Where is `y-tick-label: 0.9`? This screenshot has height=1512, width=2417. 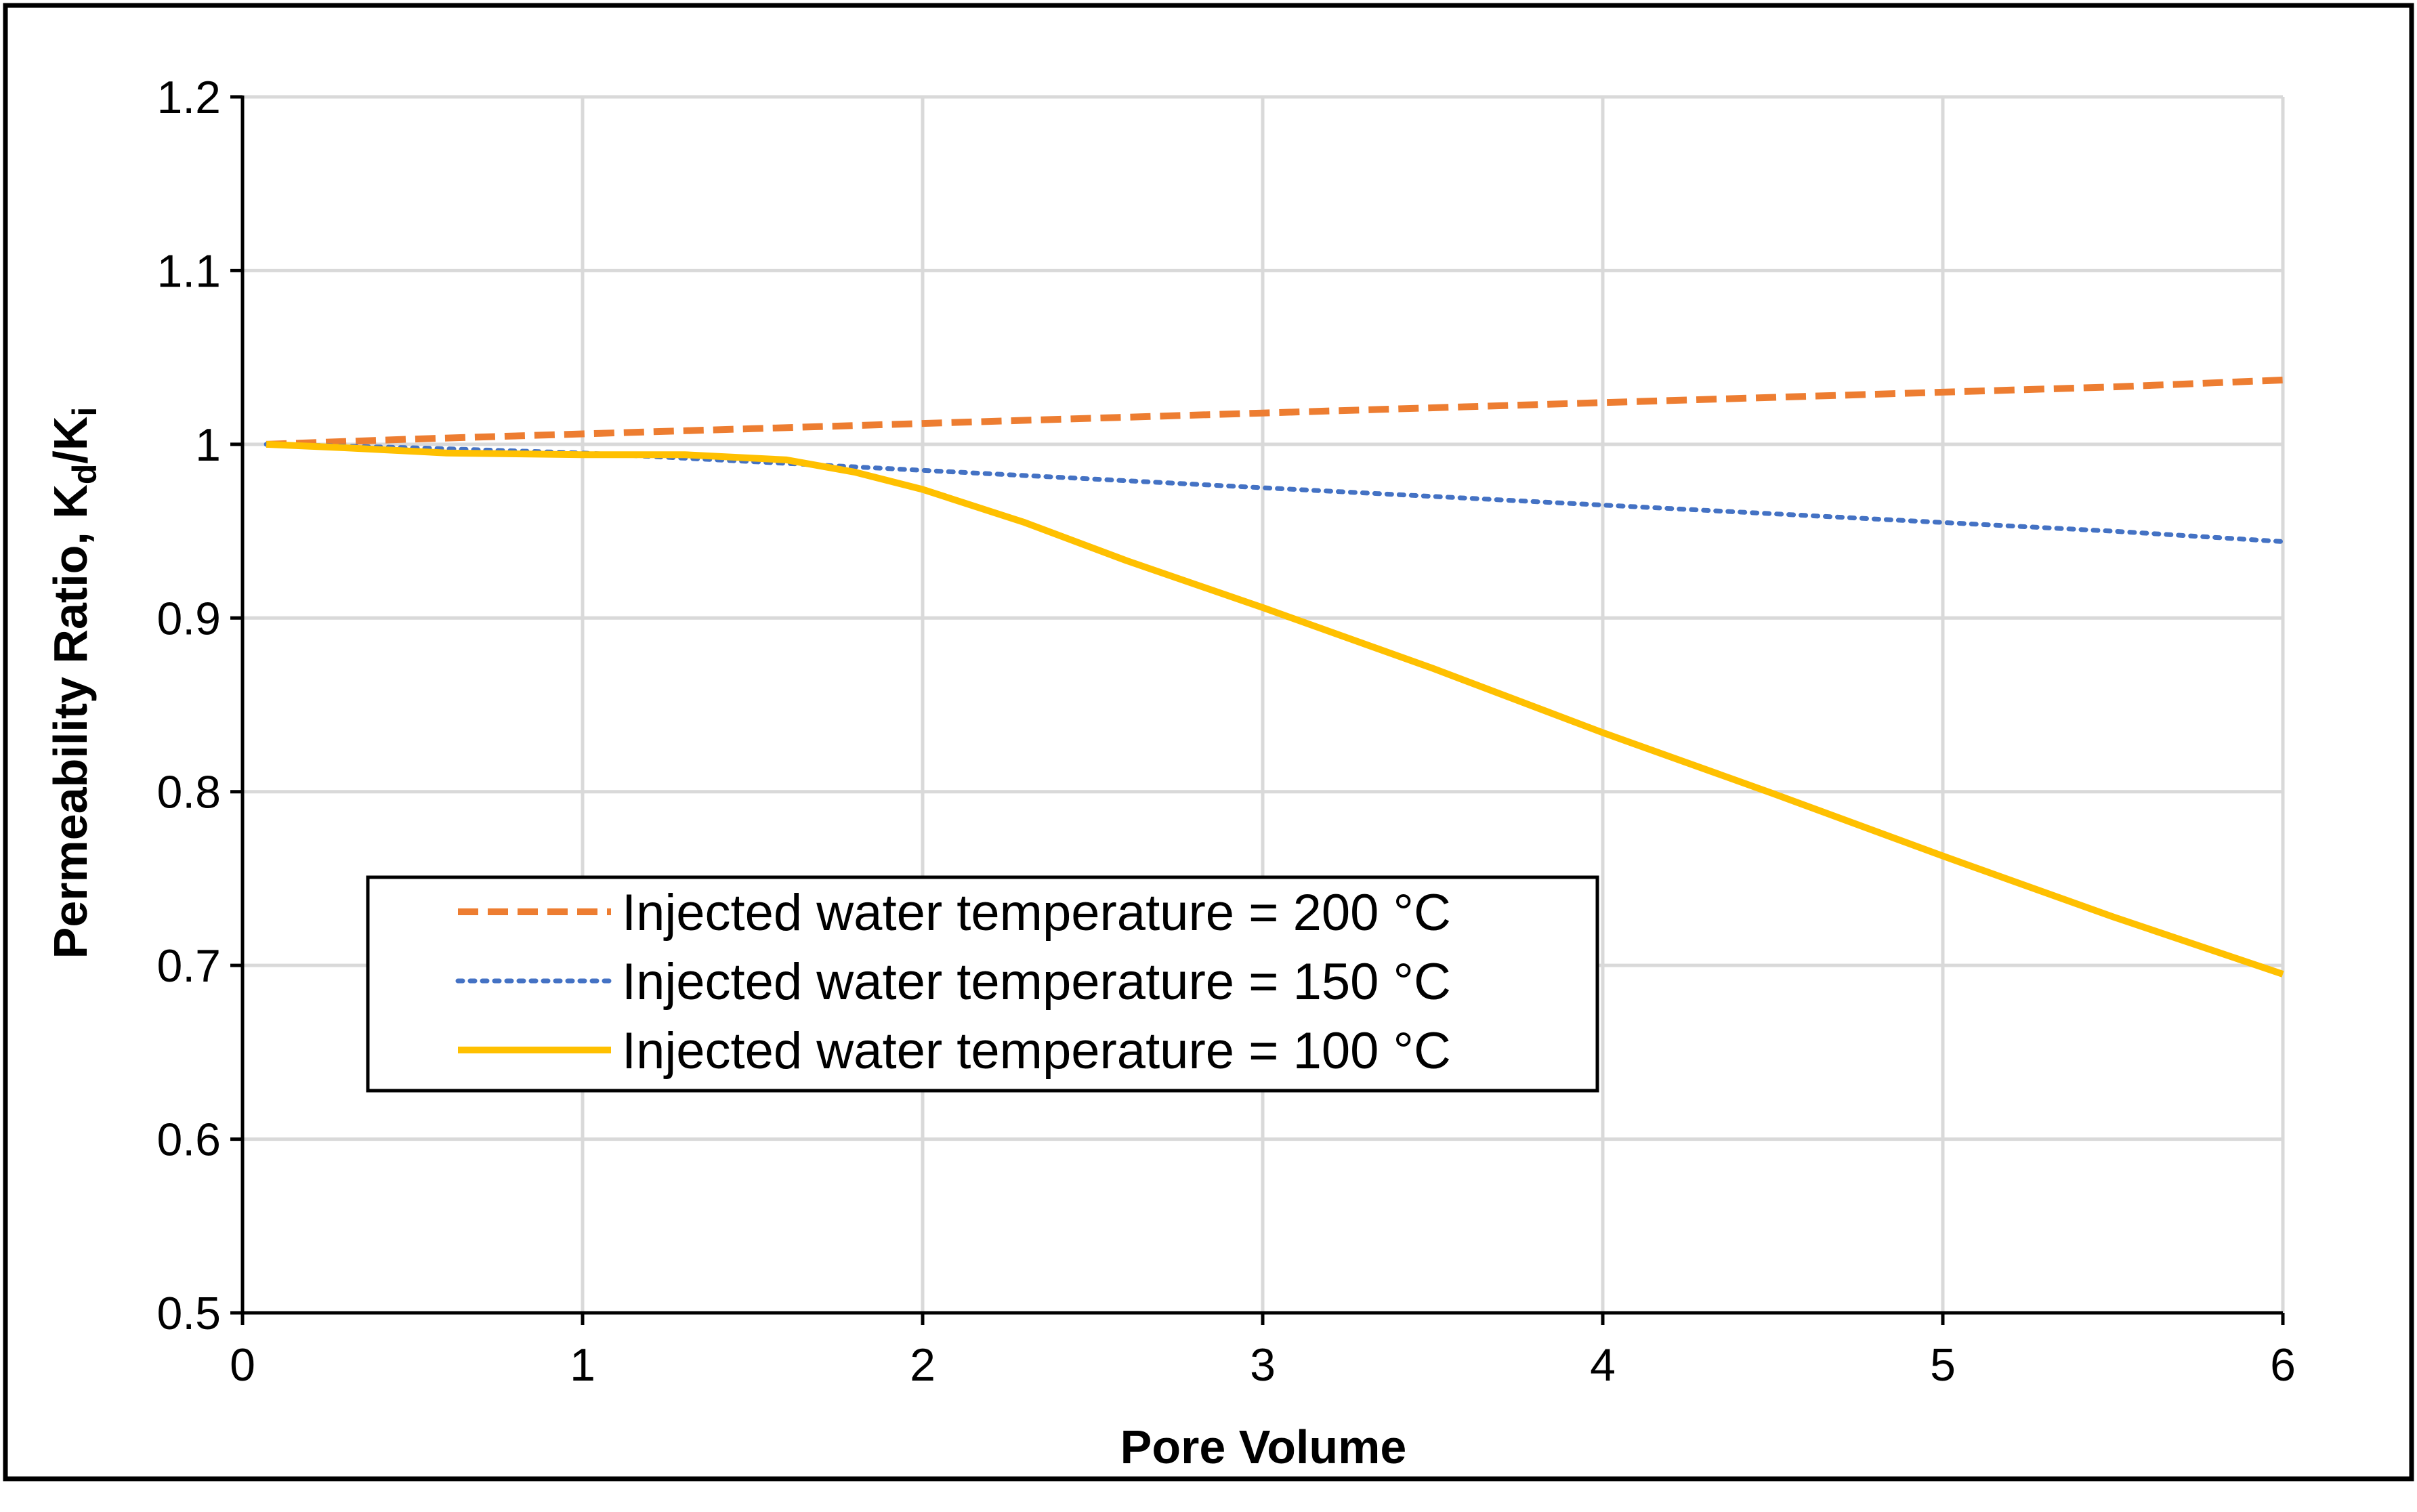 y-tick-label: 0.9 is located at coordinates (188, 618).